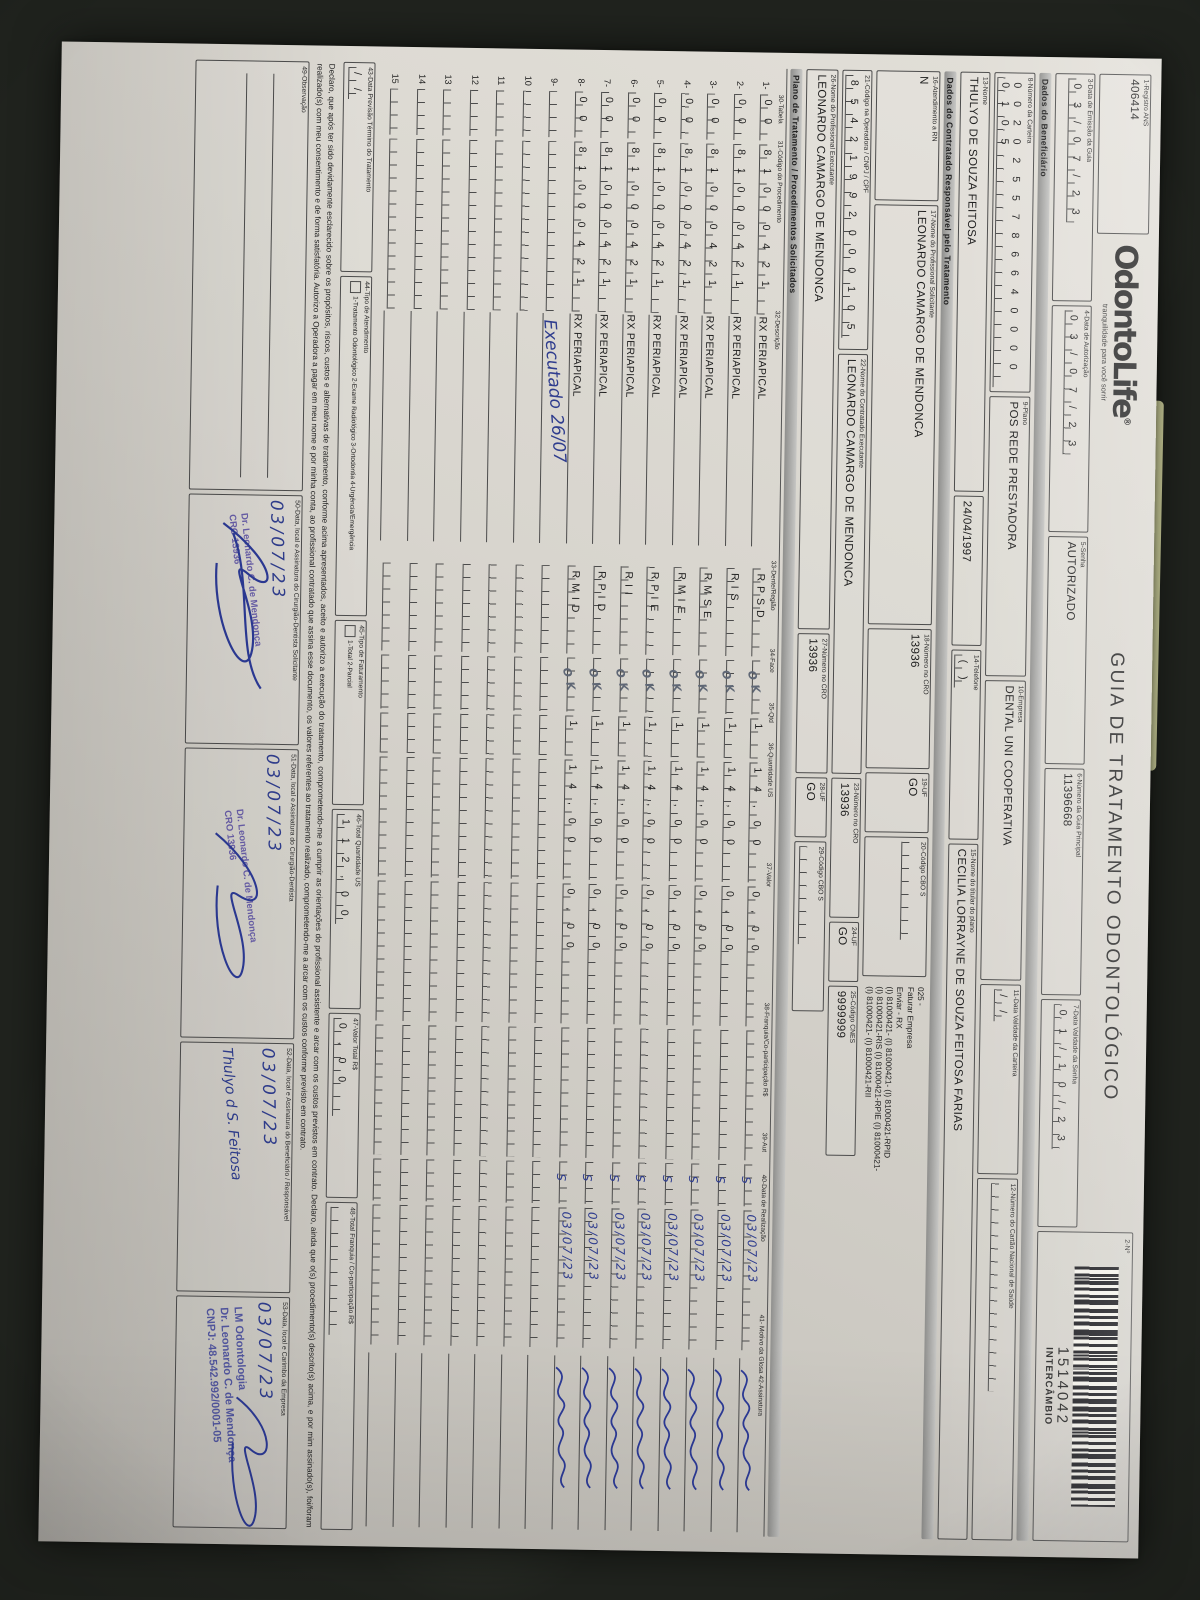 The height and width of the screenshot is (1600, 1200). Describe the element at coordinates (899, 699) in the screenshot. I see `field-cro-18: 18-Número no CRO 13936` at that location.